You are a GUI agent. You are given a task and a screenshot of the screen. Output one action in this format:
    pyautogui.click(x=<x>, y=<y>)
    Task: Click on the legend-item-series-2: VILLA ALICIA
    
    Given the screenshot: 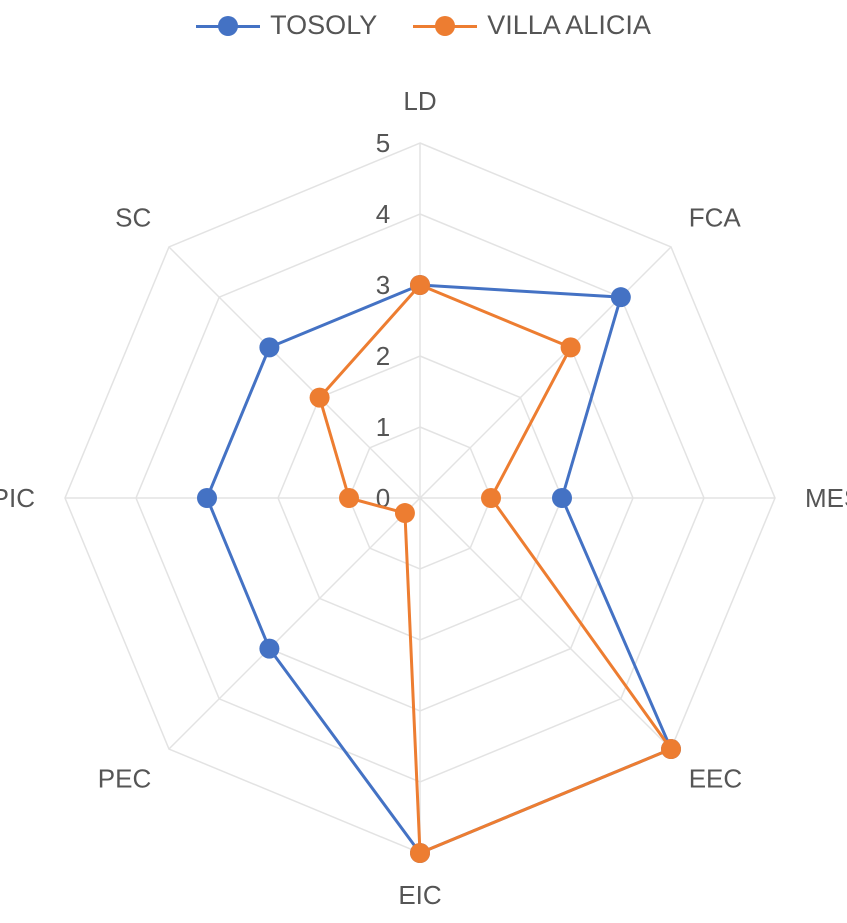 What is the action you would take?
    pyautogui.click(x=532, y=25)
    